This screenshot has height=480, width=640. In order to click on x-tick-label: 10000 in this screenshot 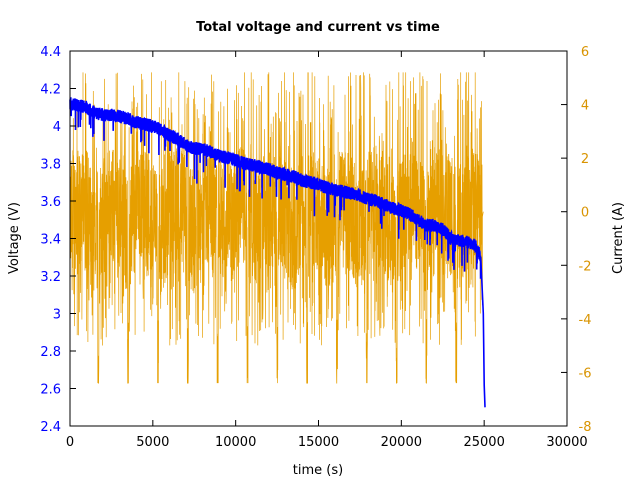, I will do `click(235, 442)`.